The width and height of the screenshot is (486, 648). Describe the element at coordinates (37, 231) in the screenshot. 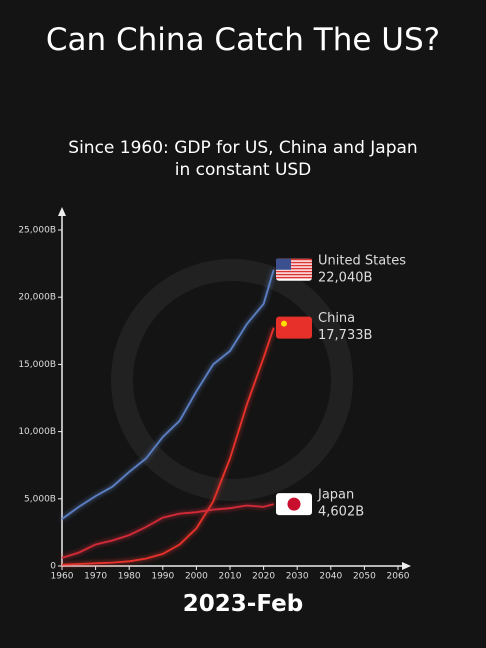

I see `y-tick-label: 25,000B` at that location.